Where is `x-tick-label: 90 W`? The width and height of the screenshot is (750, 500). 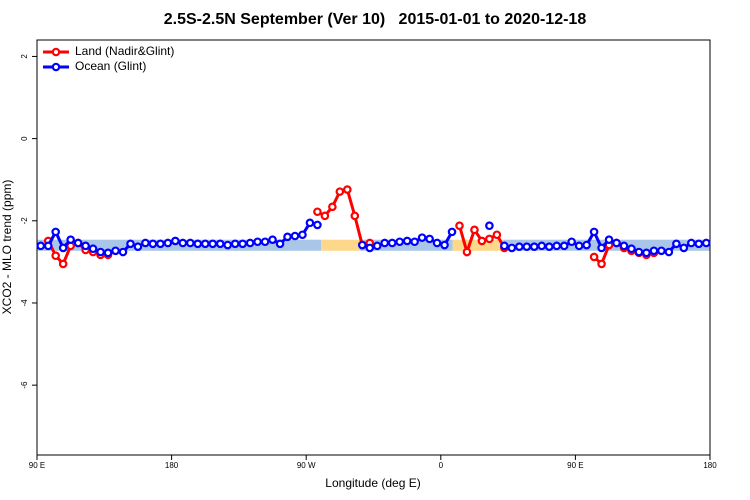
x-tick-label: 90 W is located at coordinates (306, 465).